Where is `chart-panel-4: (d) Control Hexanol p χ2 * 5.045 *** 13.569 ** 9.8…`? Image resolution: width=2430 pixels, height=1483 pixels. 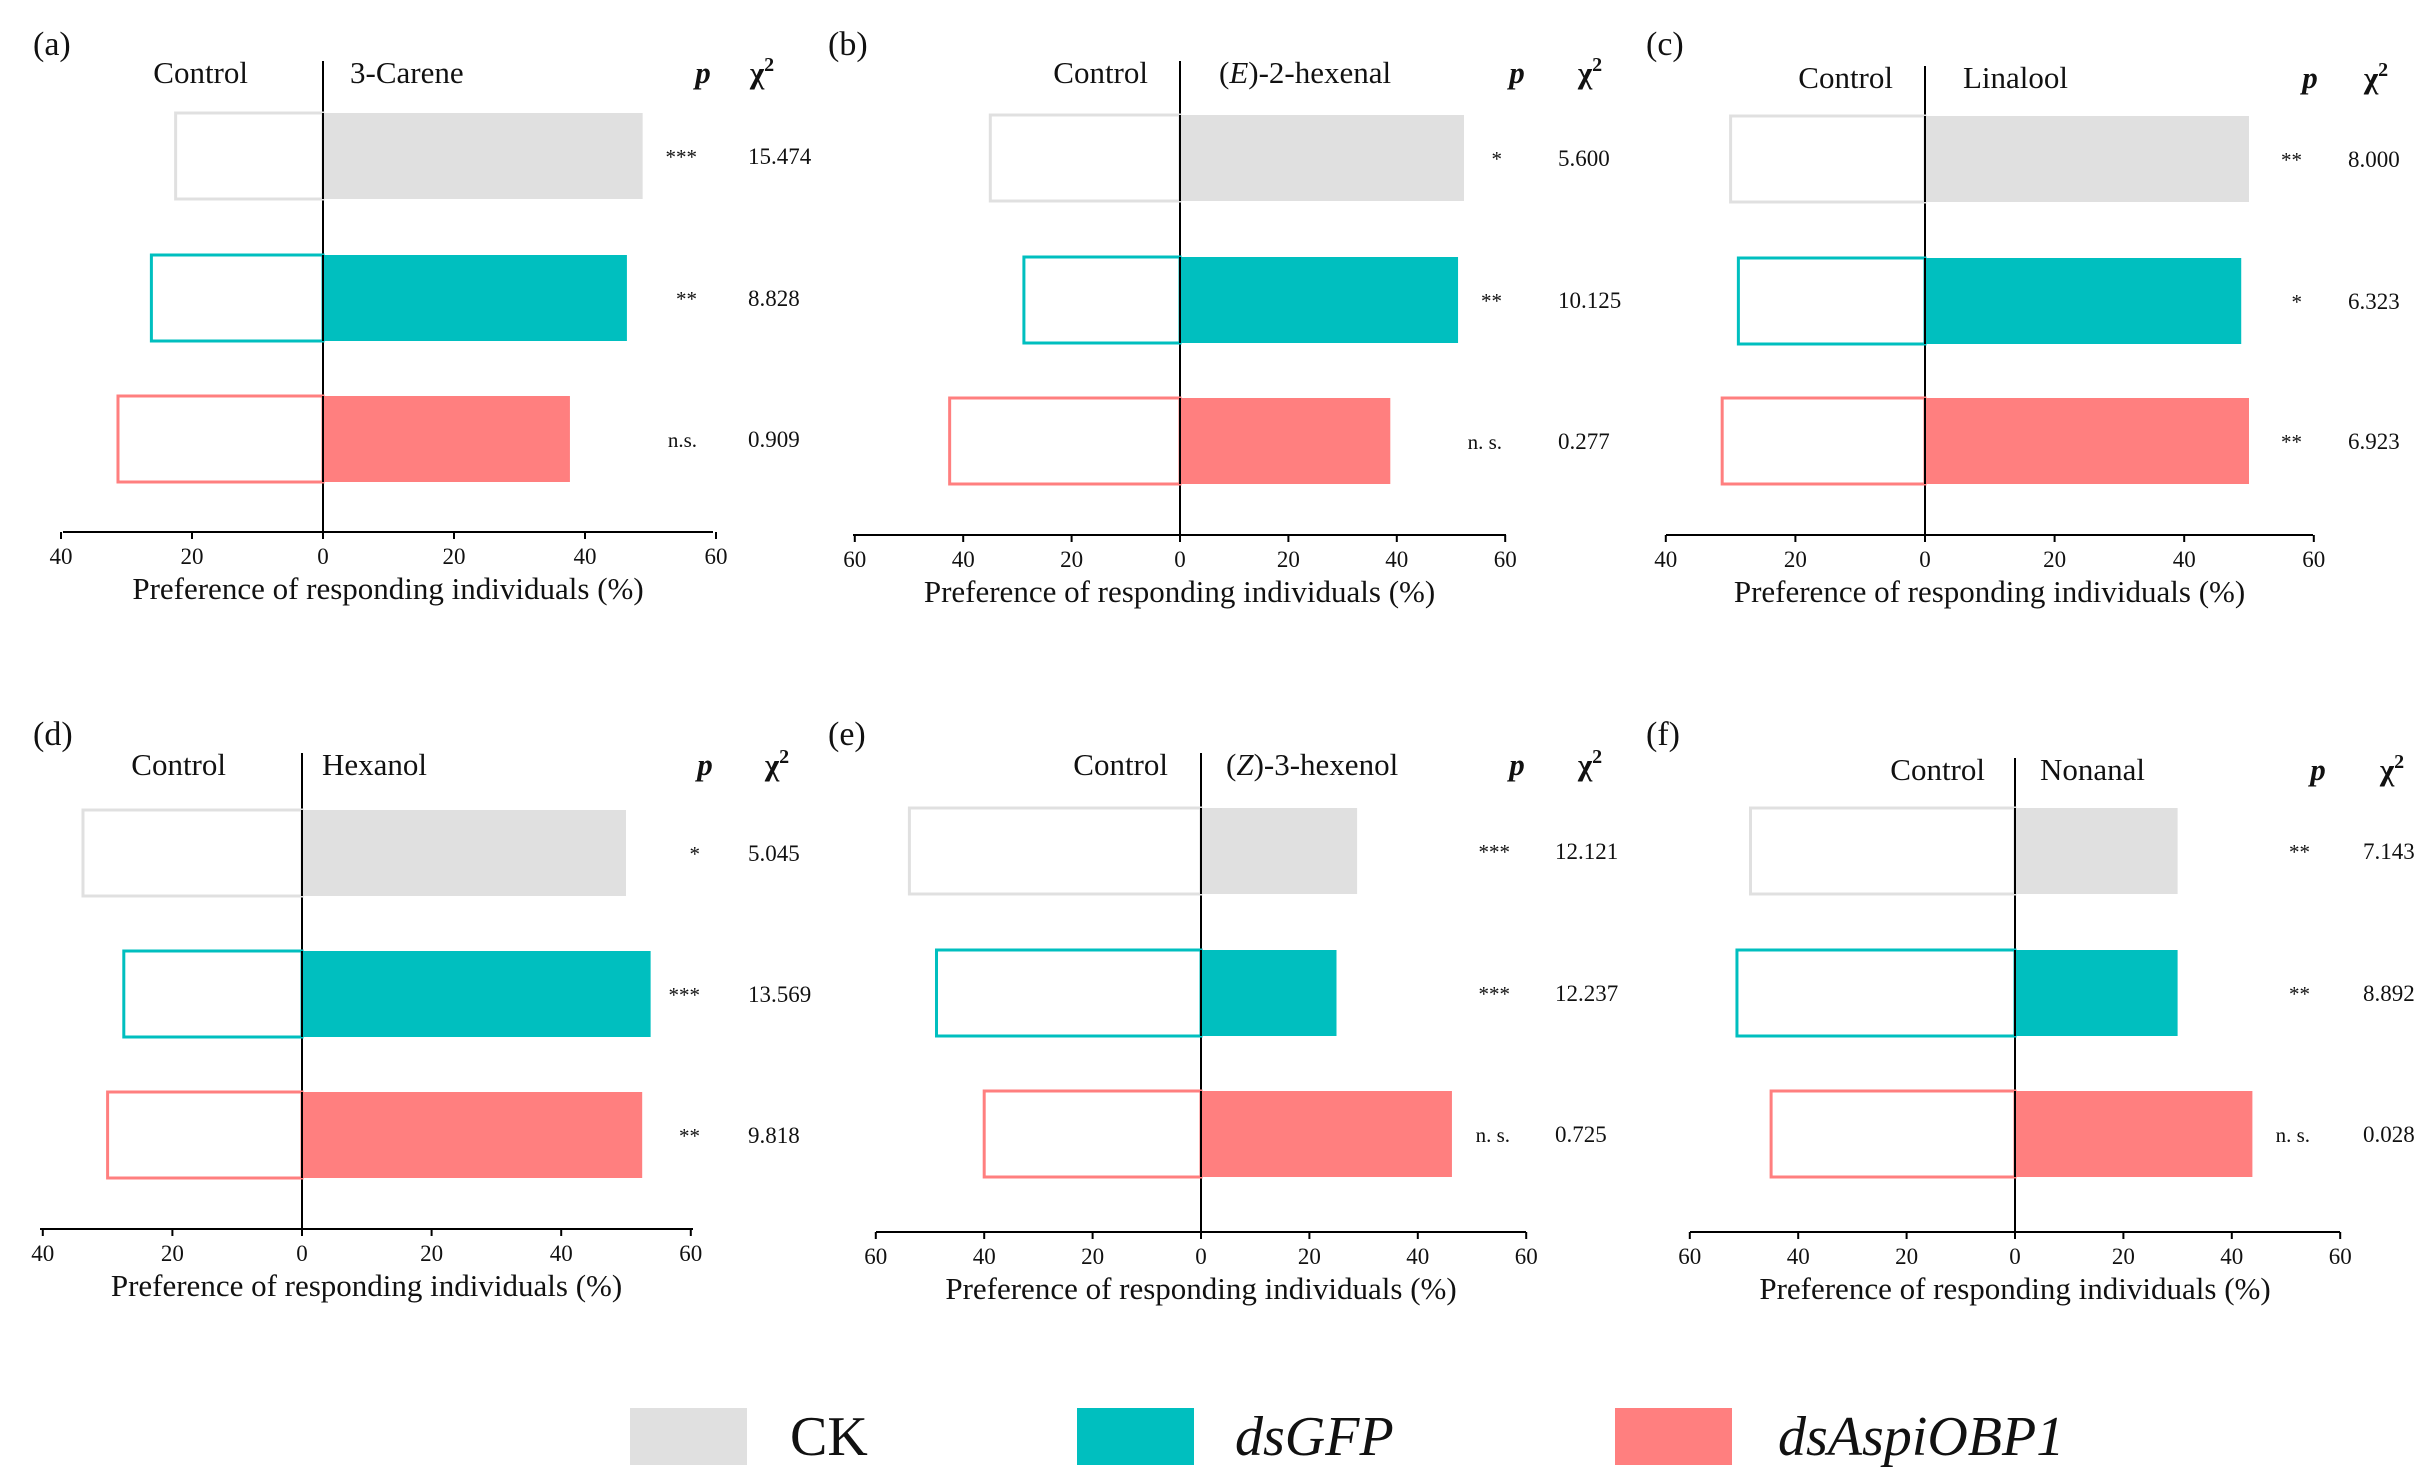
chart-panel-4: (d) Control Hexanol p χ2 * 5.045 *** 13.569 ** 9.8… is located at coordinates (421, 1009).